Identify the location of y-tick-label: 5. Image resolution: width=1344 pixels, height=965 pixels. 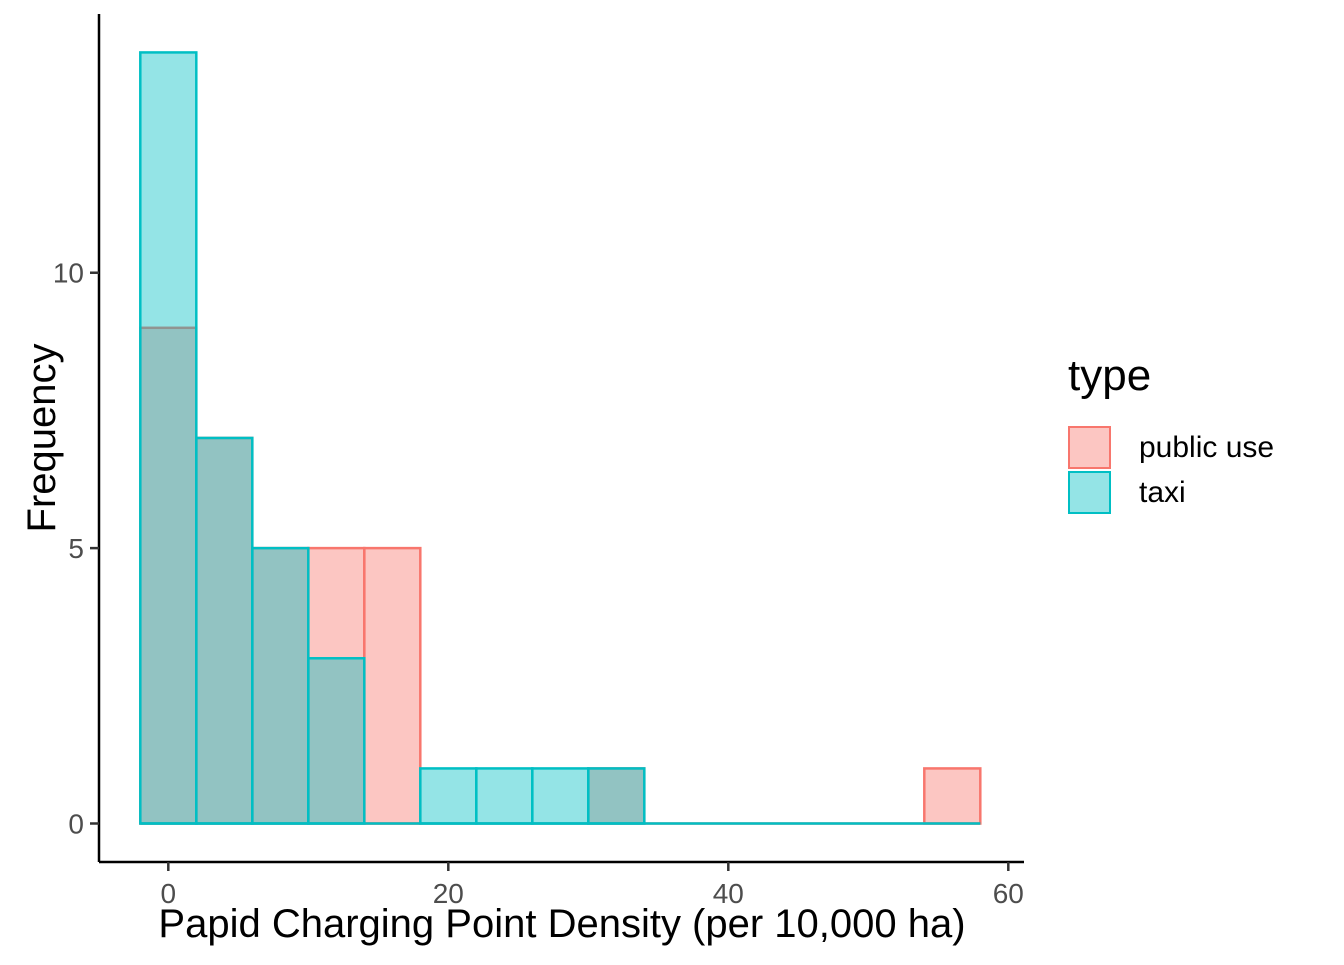
(76, 548).